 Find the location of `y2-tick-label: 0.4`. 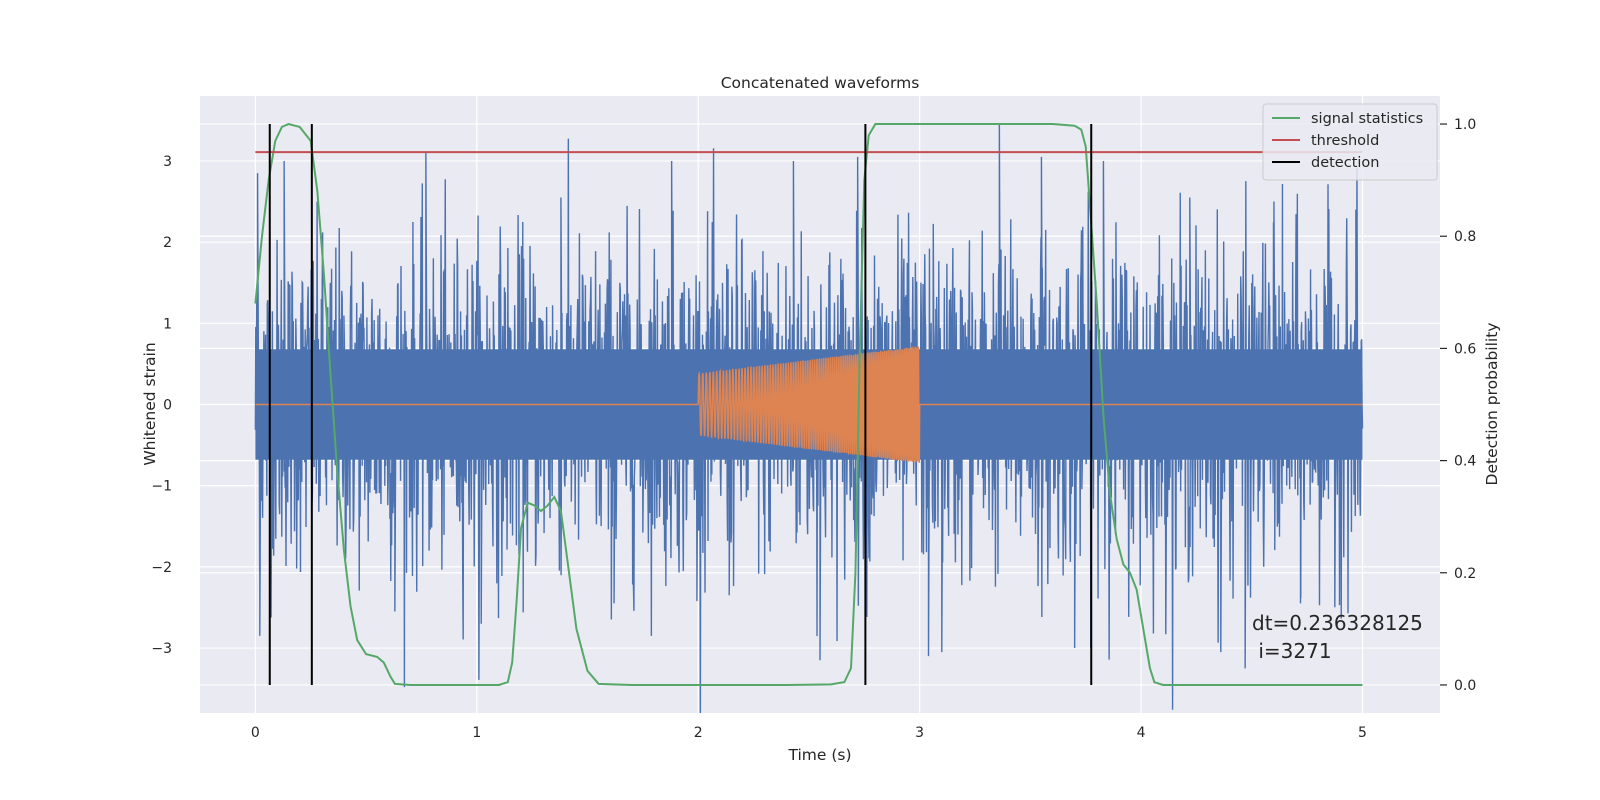

y2-tick-label: 0.4 is located at coordinates (1465, 462).